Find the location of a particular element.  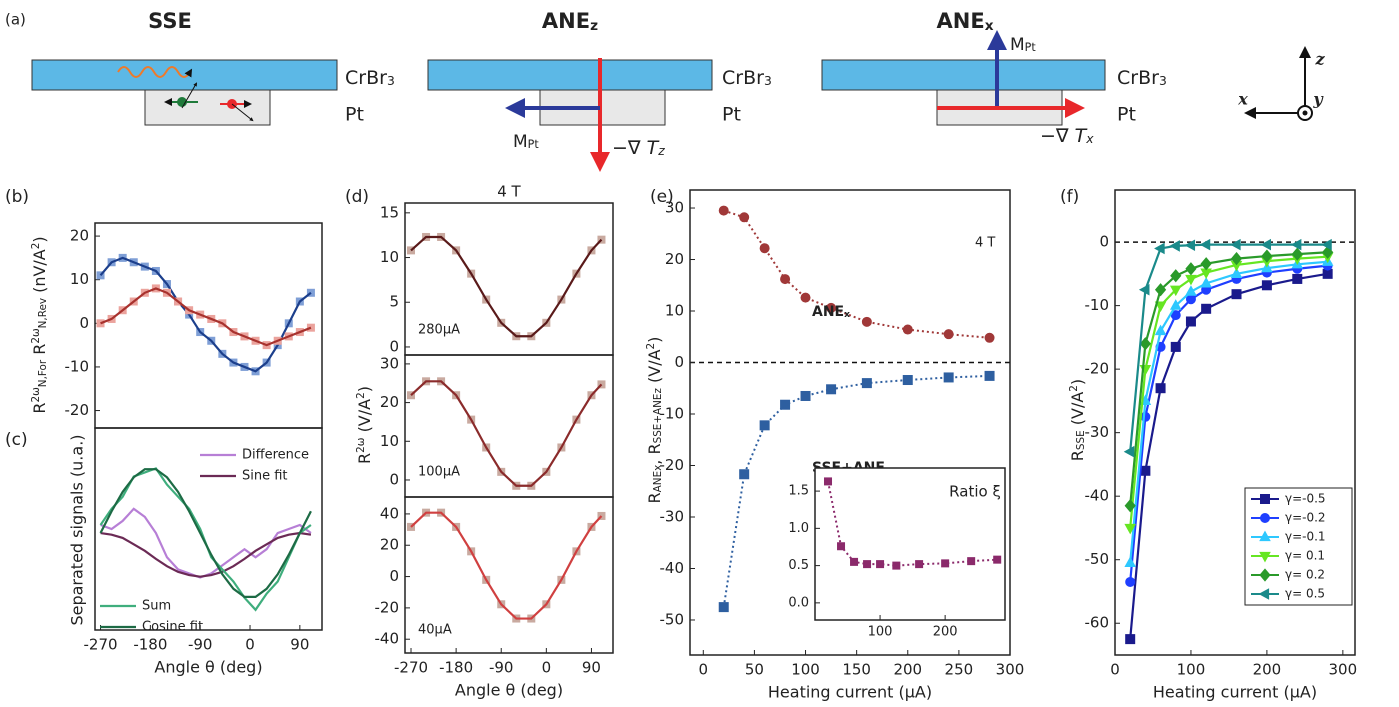

legend-label: Sum is located at coordinates (156, 606).